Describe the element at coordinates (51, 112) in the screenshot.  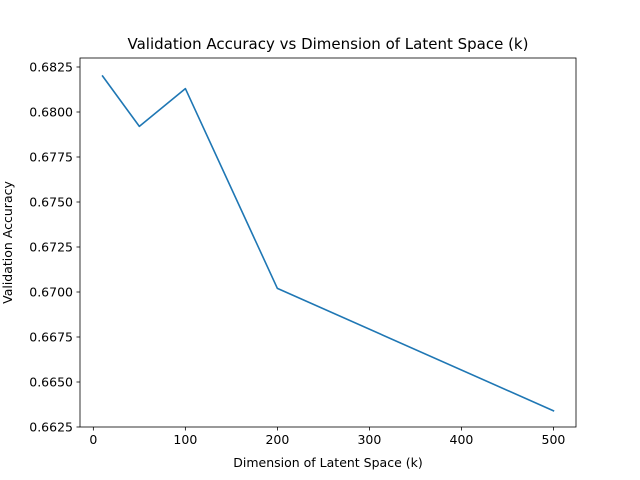
I see `y-tick-label: 0.6800` at that location.